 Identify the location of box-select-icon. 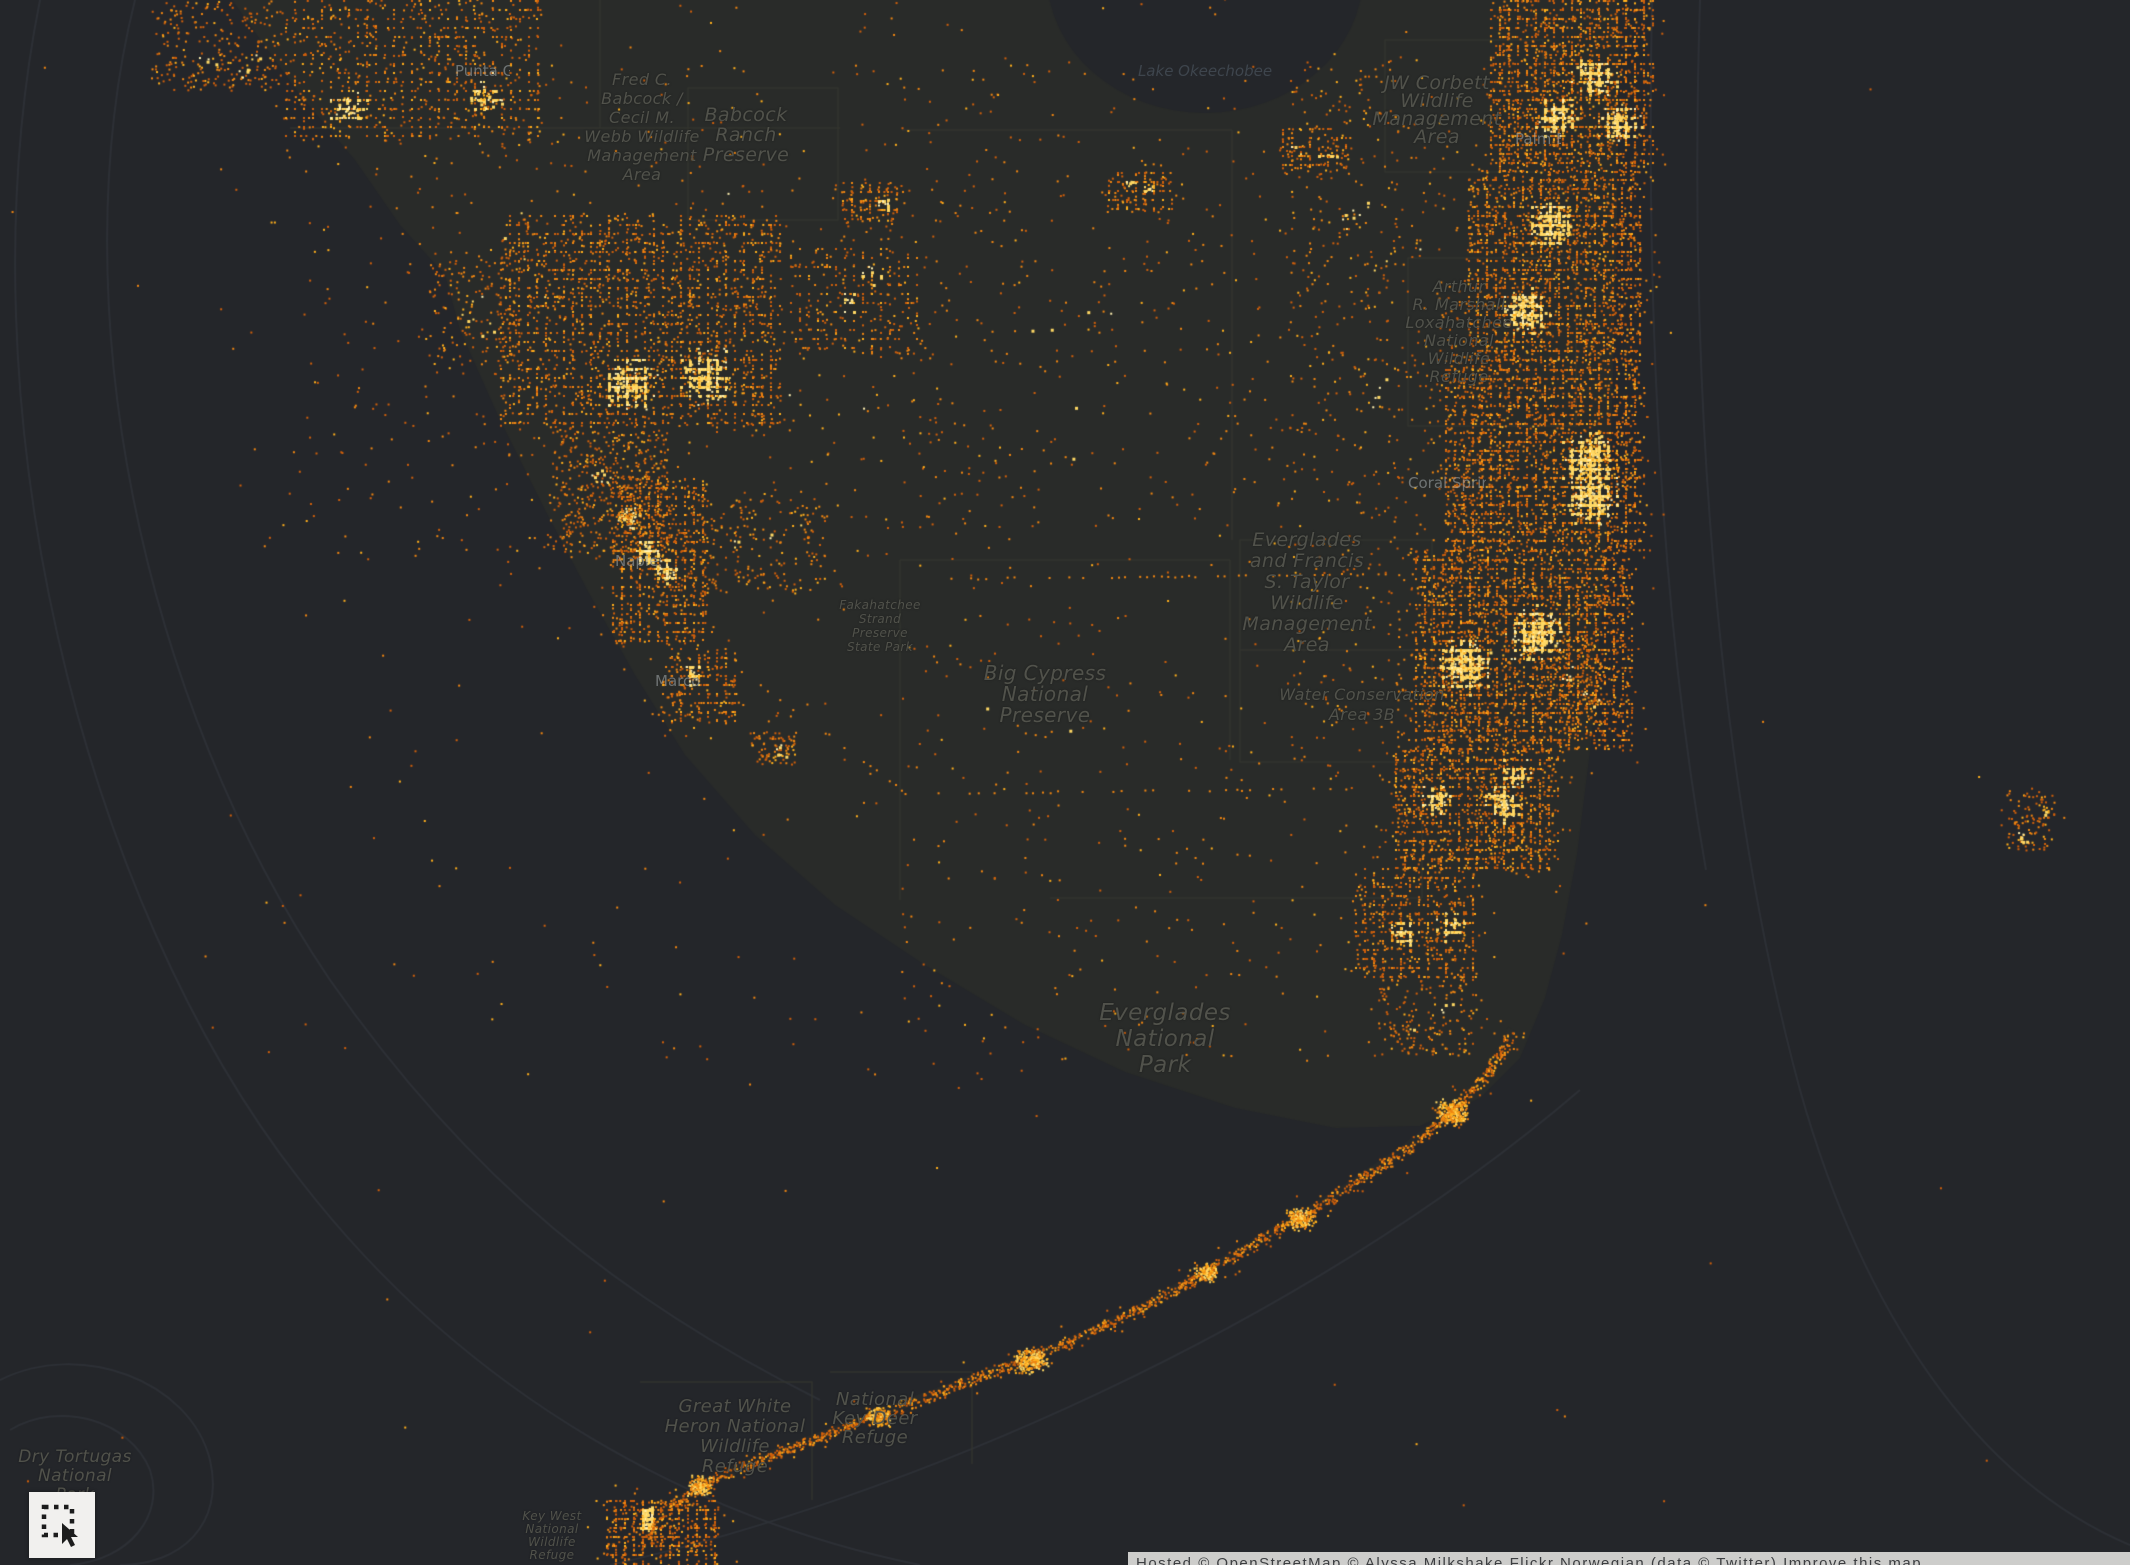
(62, 1525).